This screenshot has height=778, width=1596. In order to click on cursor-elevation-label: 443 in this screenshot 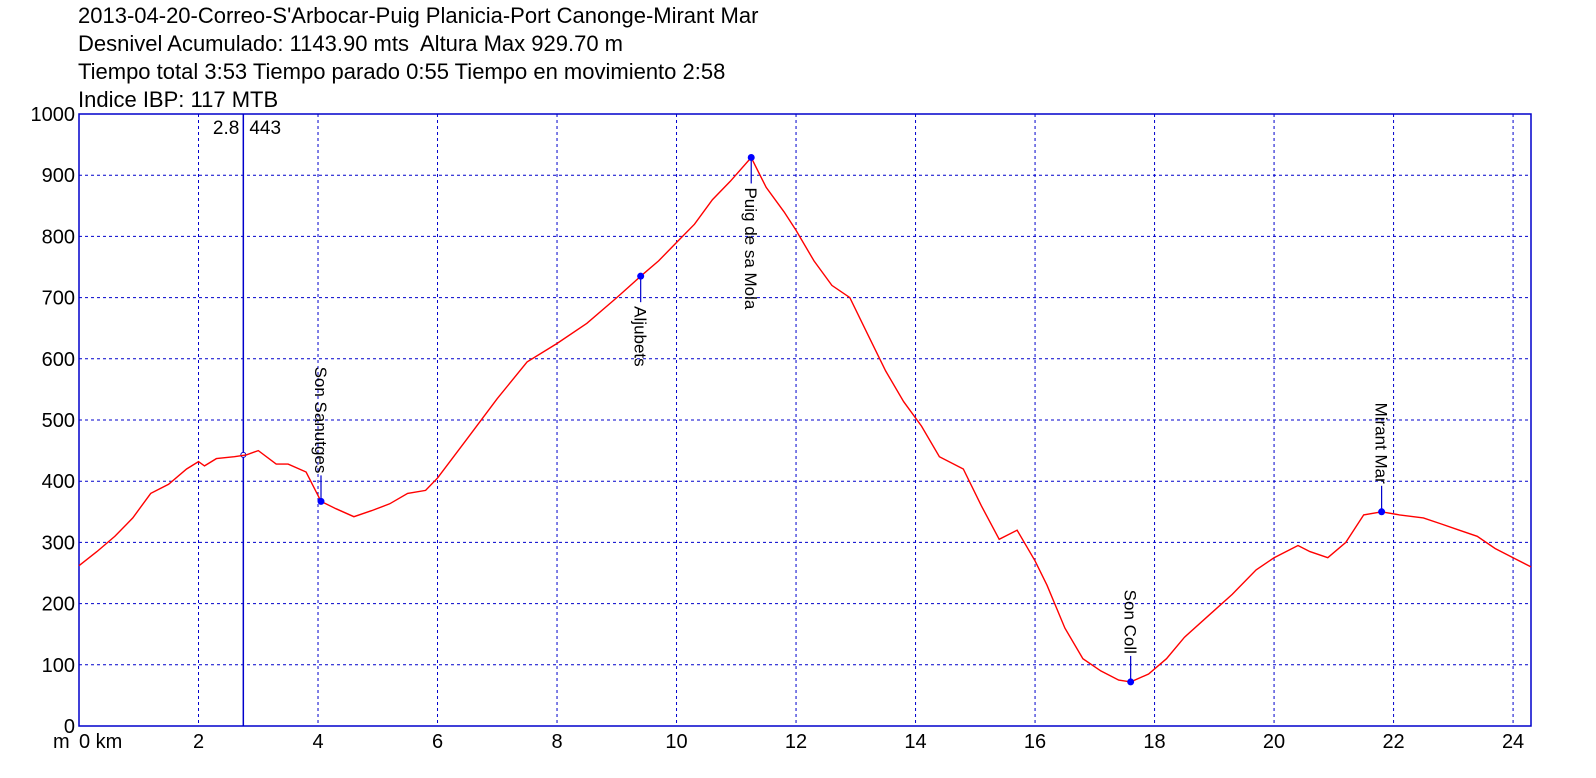, I will do `click(265, 128)`.